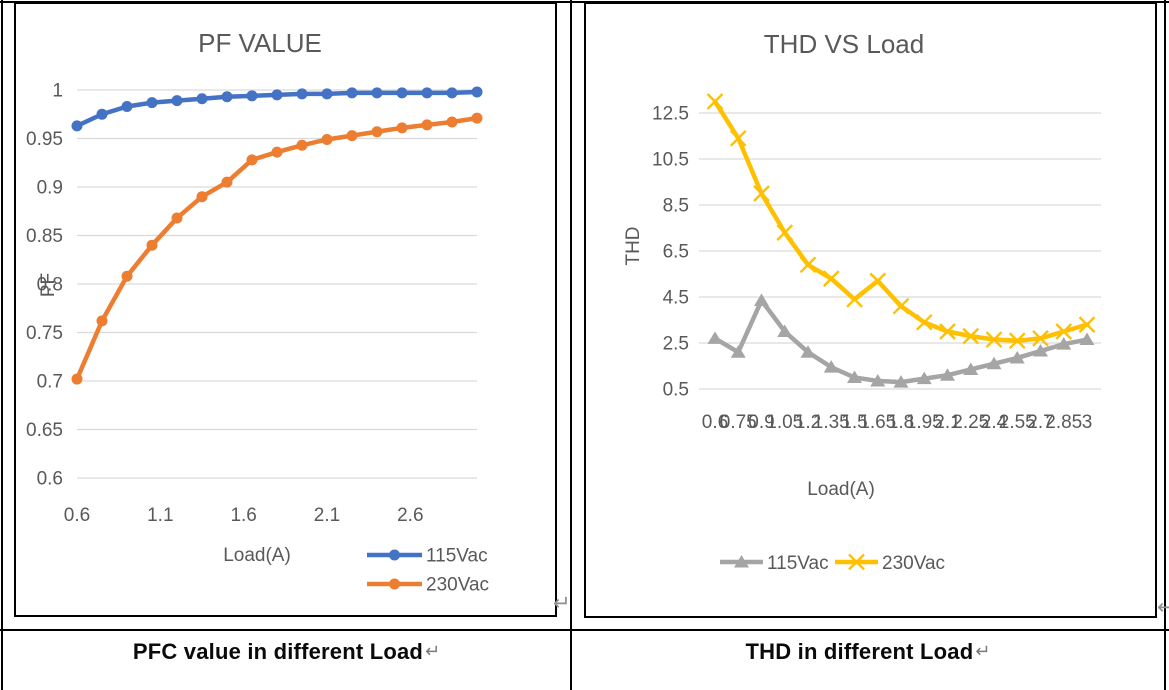  I want to click on x-tick-label: 1.8, so click(901, 422).